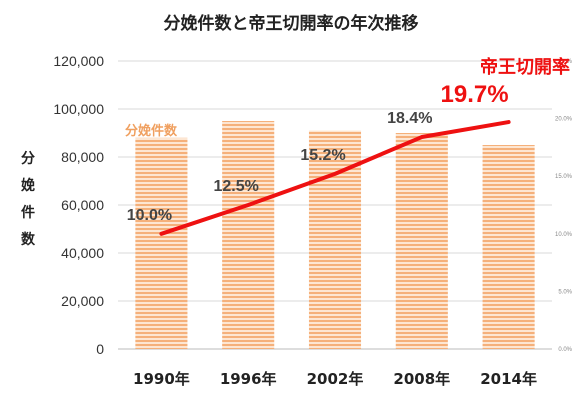 The width and height of the screenshot is (582, 401). Describe the element at coordinates (421, 379) in the screenshot. I see `x-tick-label: 2008年` at that location.